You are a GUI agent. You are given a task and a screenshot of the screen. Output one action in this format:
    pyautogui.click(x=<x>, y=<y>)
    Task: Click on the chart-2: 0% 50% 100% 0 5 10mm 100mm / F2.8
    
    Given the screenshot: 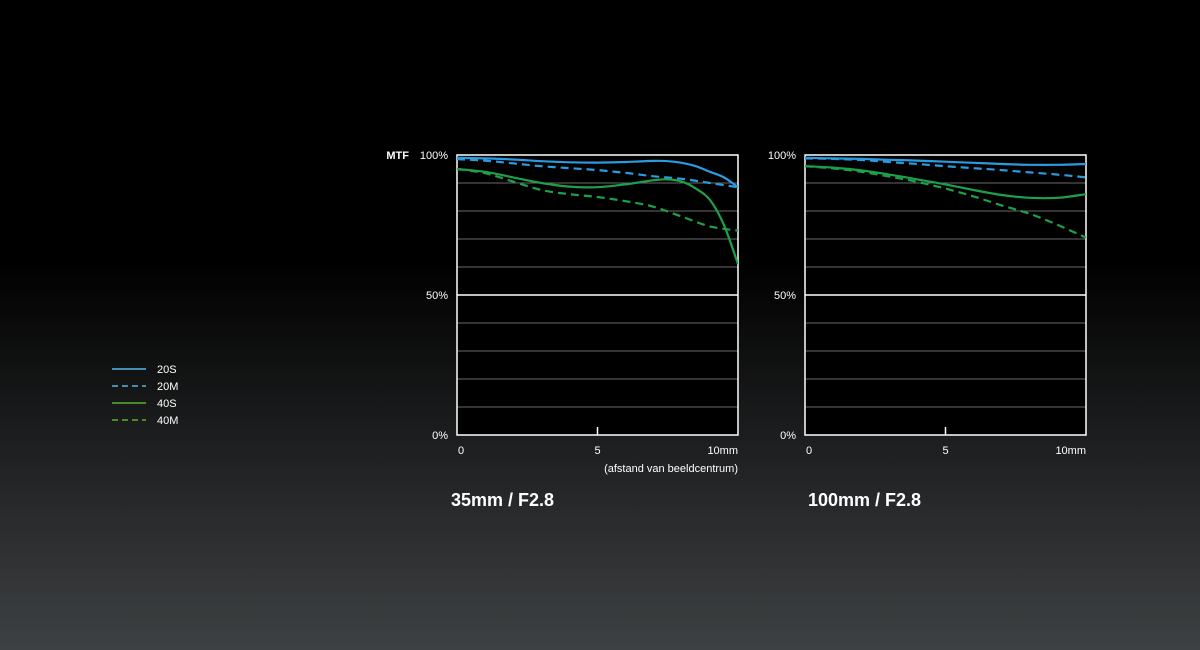 What is the action you would take?
    pyautogui.click(x=927, y=330)
    